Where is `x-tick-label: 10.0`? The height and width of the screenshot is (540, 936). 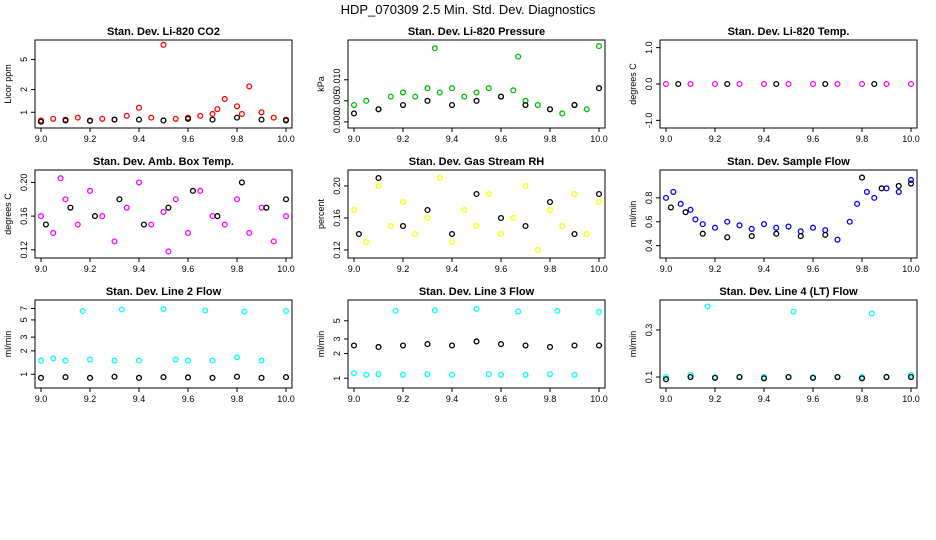 x-tick-label: 10.0 is located at coordinates (599, 269).